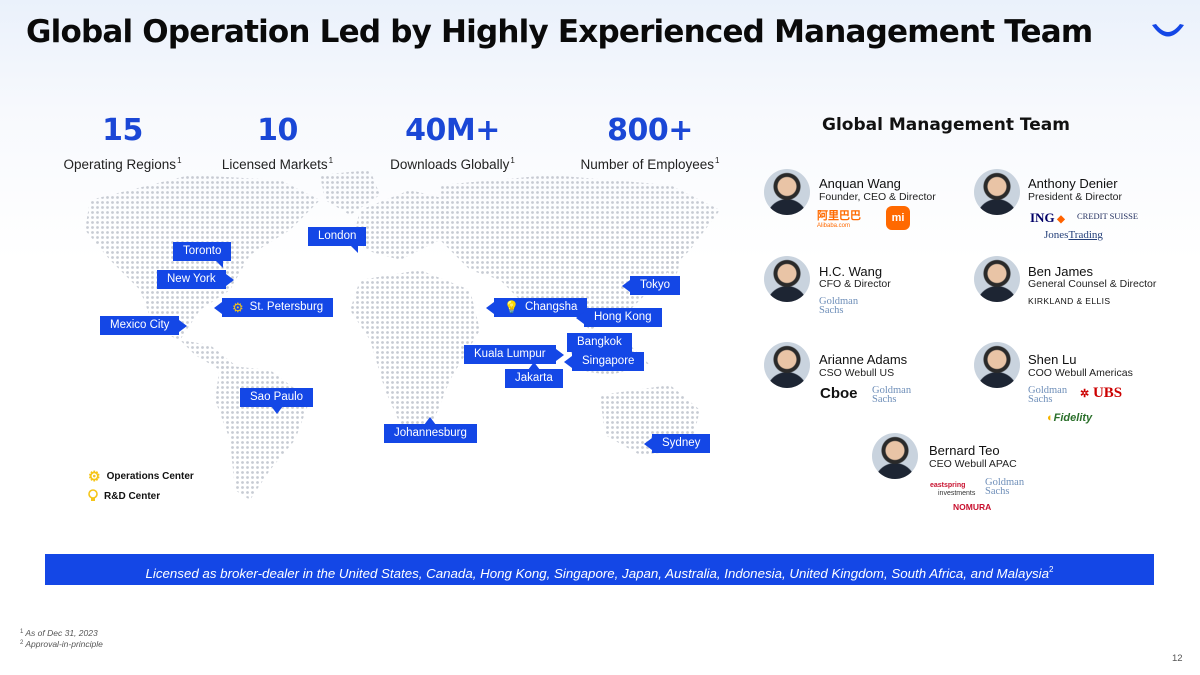 This screenshot has width=1200, height=675. What do you see at coordinates (337, 240) in the screenshot?
I see `city-label-london: London` at bounding box center [337, 240].